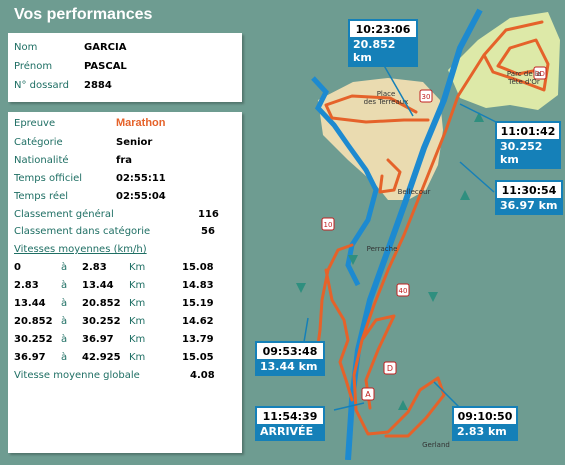  Describe the element at coordinates (101, 303) in the screenshot. I see `speed-to: 20.852` at that location.